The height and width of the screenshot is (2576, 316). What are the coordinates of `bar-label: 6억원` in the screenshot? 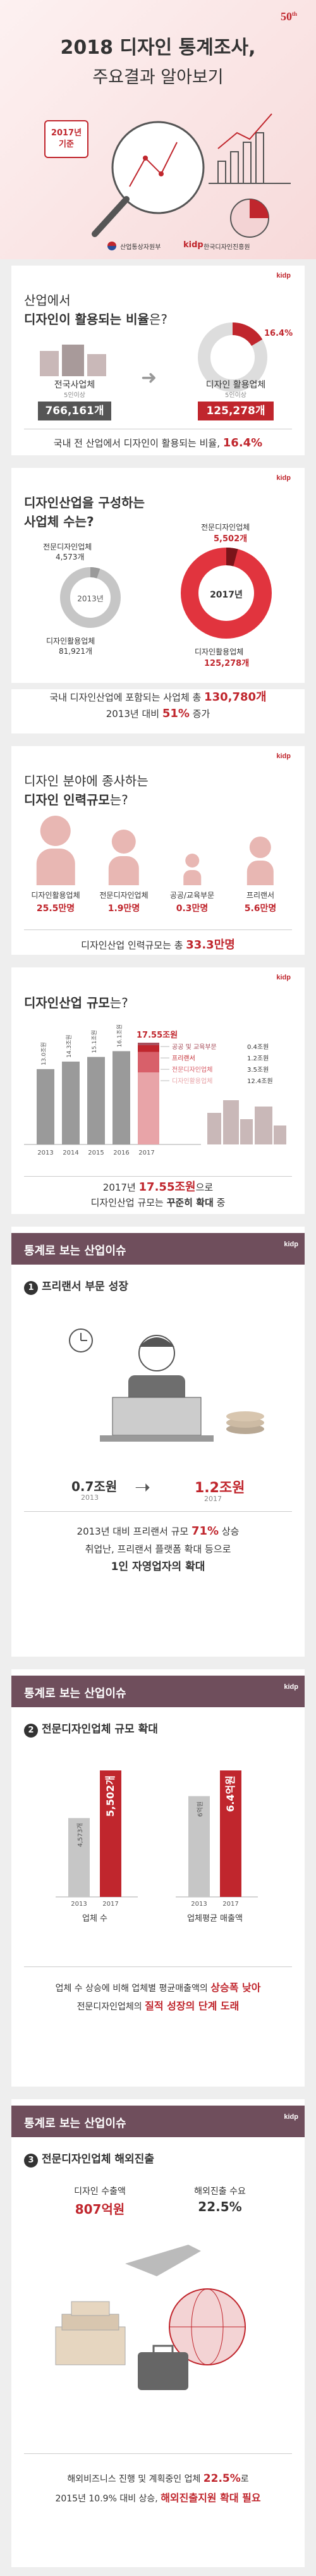 It's located at (200, 1809).